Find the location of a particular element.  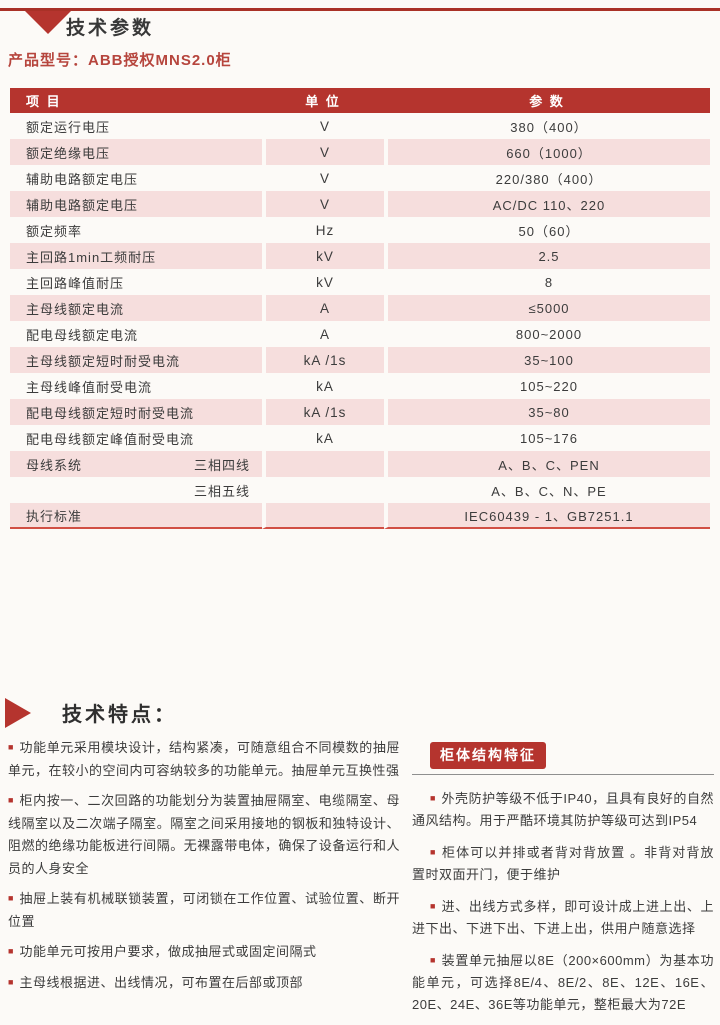

row-value: AC/DC 110、220 is located at coordinates (547, 204).